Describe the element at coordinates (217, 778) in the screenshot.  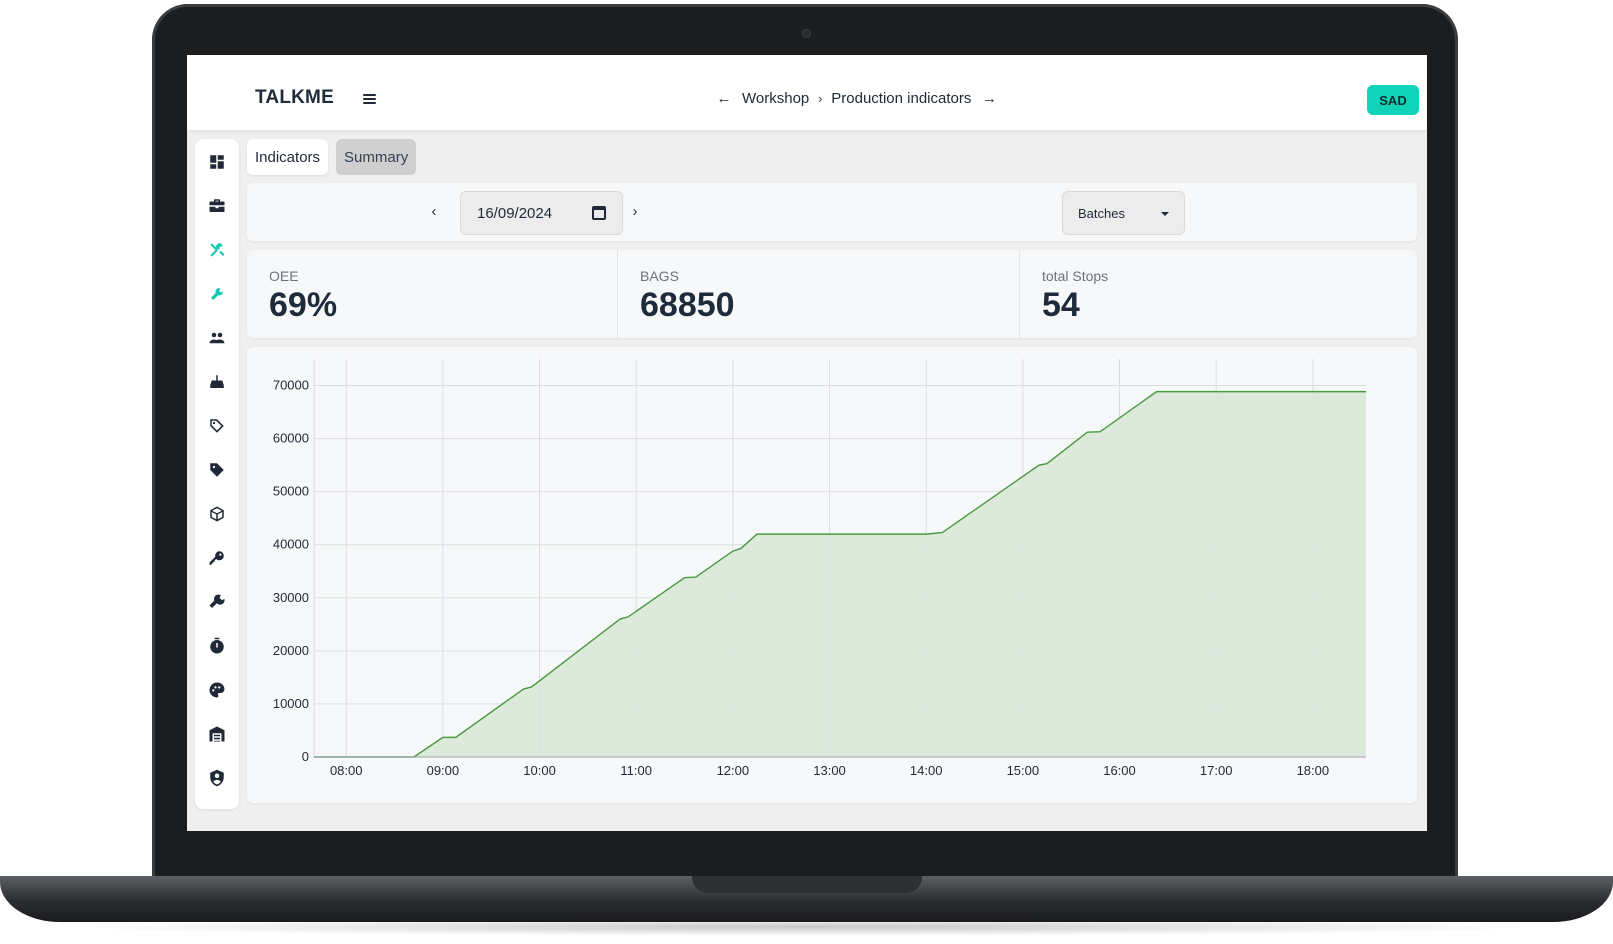
I see `shield-user-icon` at that location.